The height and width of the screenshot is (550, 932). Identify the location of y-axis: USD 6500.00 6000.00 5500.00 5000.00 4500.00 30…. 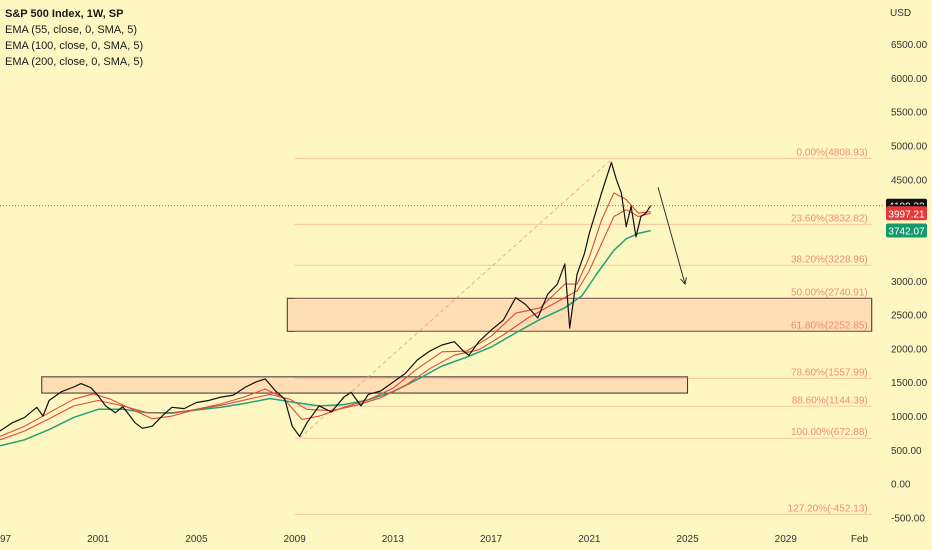
(909, 266).